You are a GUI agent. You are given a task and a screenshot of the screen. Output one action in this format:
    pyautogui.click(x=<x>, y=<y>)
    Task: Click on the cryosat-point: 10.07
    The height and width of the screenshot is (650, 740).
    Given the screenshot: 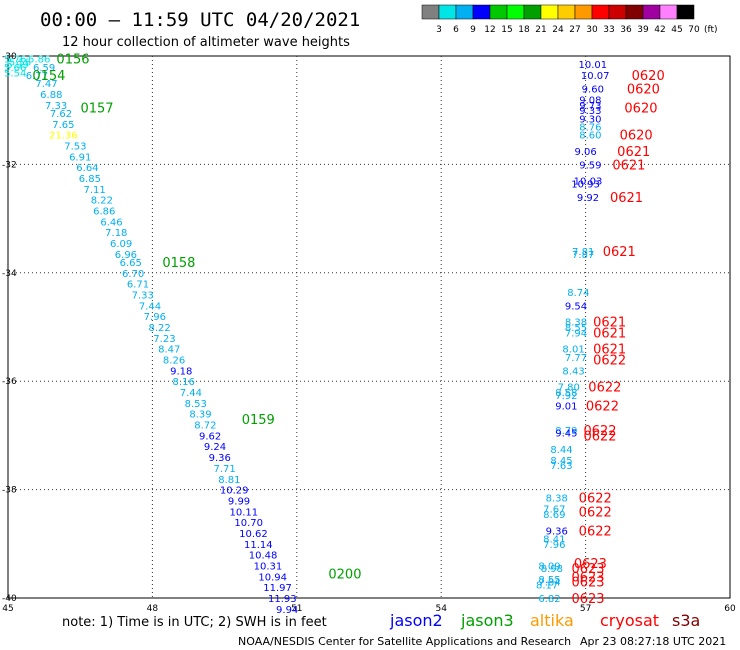 What is the action you would take?
    pyautogui.click(x=595, y=76)
    